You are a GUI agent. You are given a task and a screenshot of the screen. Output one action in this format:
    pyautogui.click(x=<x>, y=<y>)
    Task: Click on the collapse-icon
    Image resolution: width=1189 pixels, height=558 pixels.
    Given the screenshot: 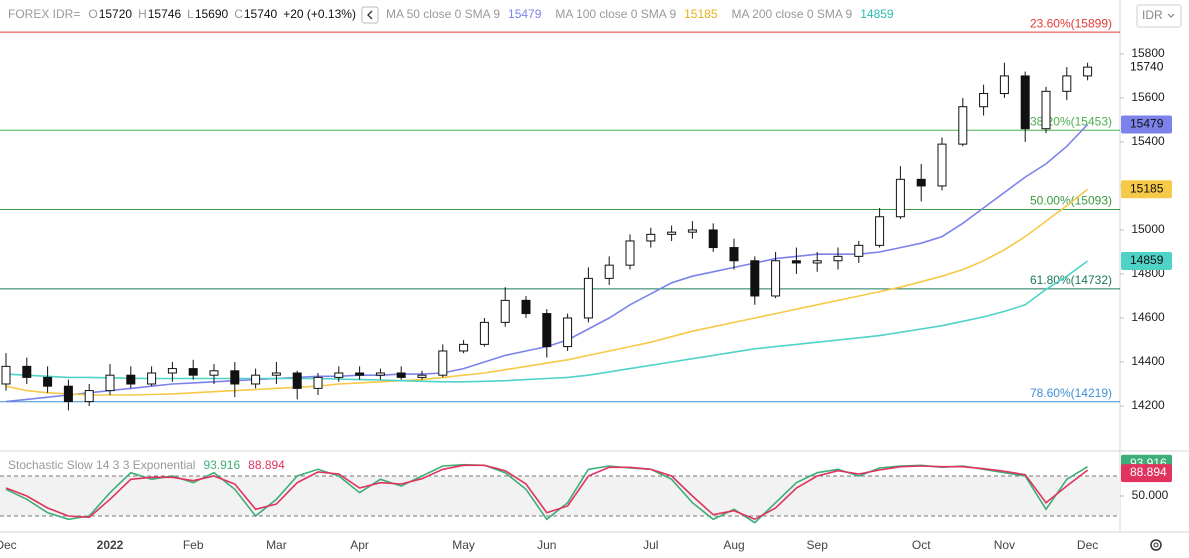 What is the action you would take?
    pyautogui.click(x=370, y=15)
    